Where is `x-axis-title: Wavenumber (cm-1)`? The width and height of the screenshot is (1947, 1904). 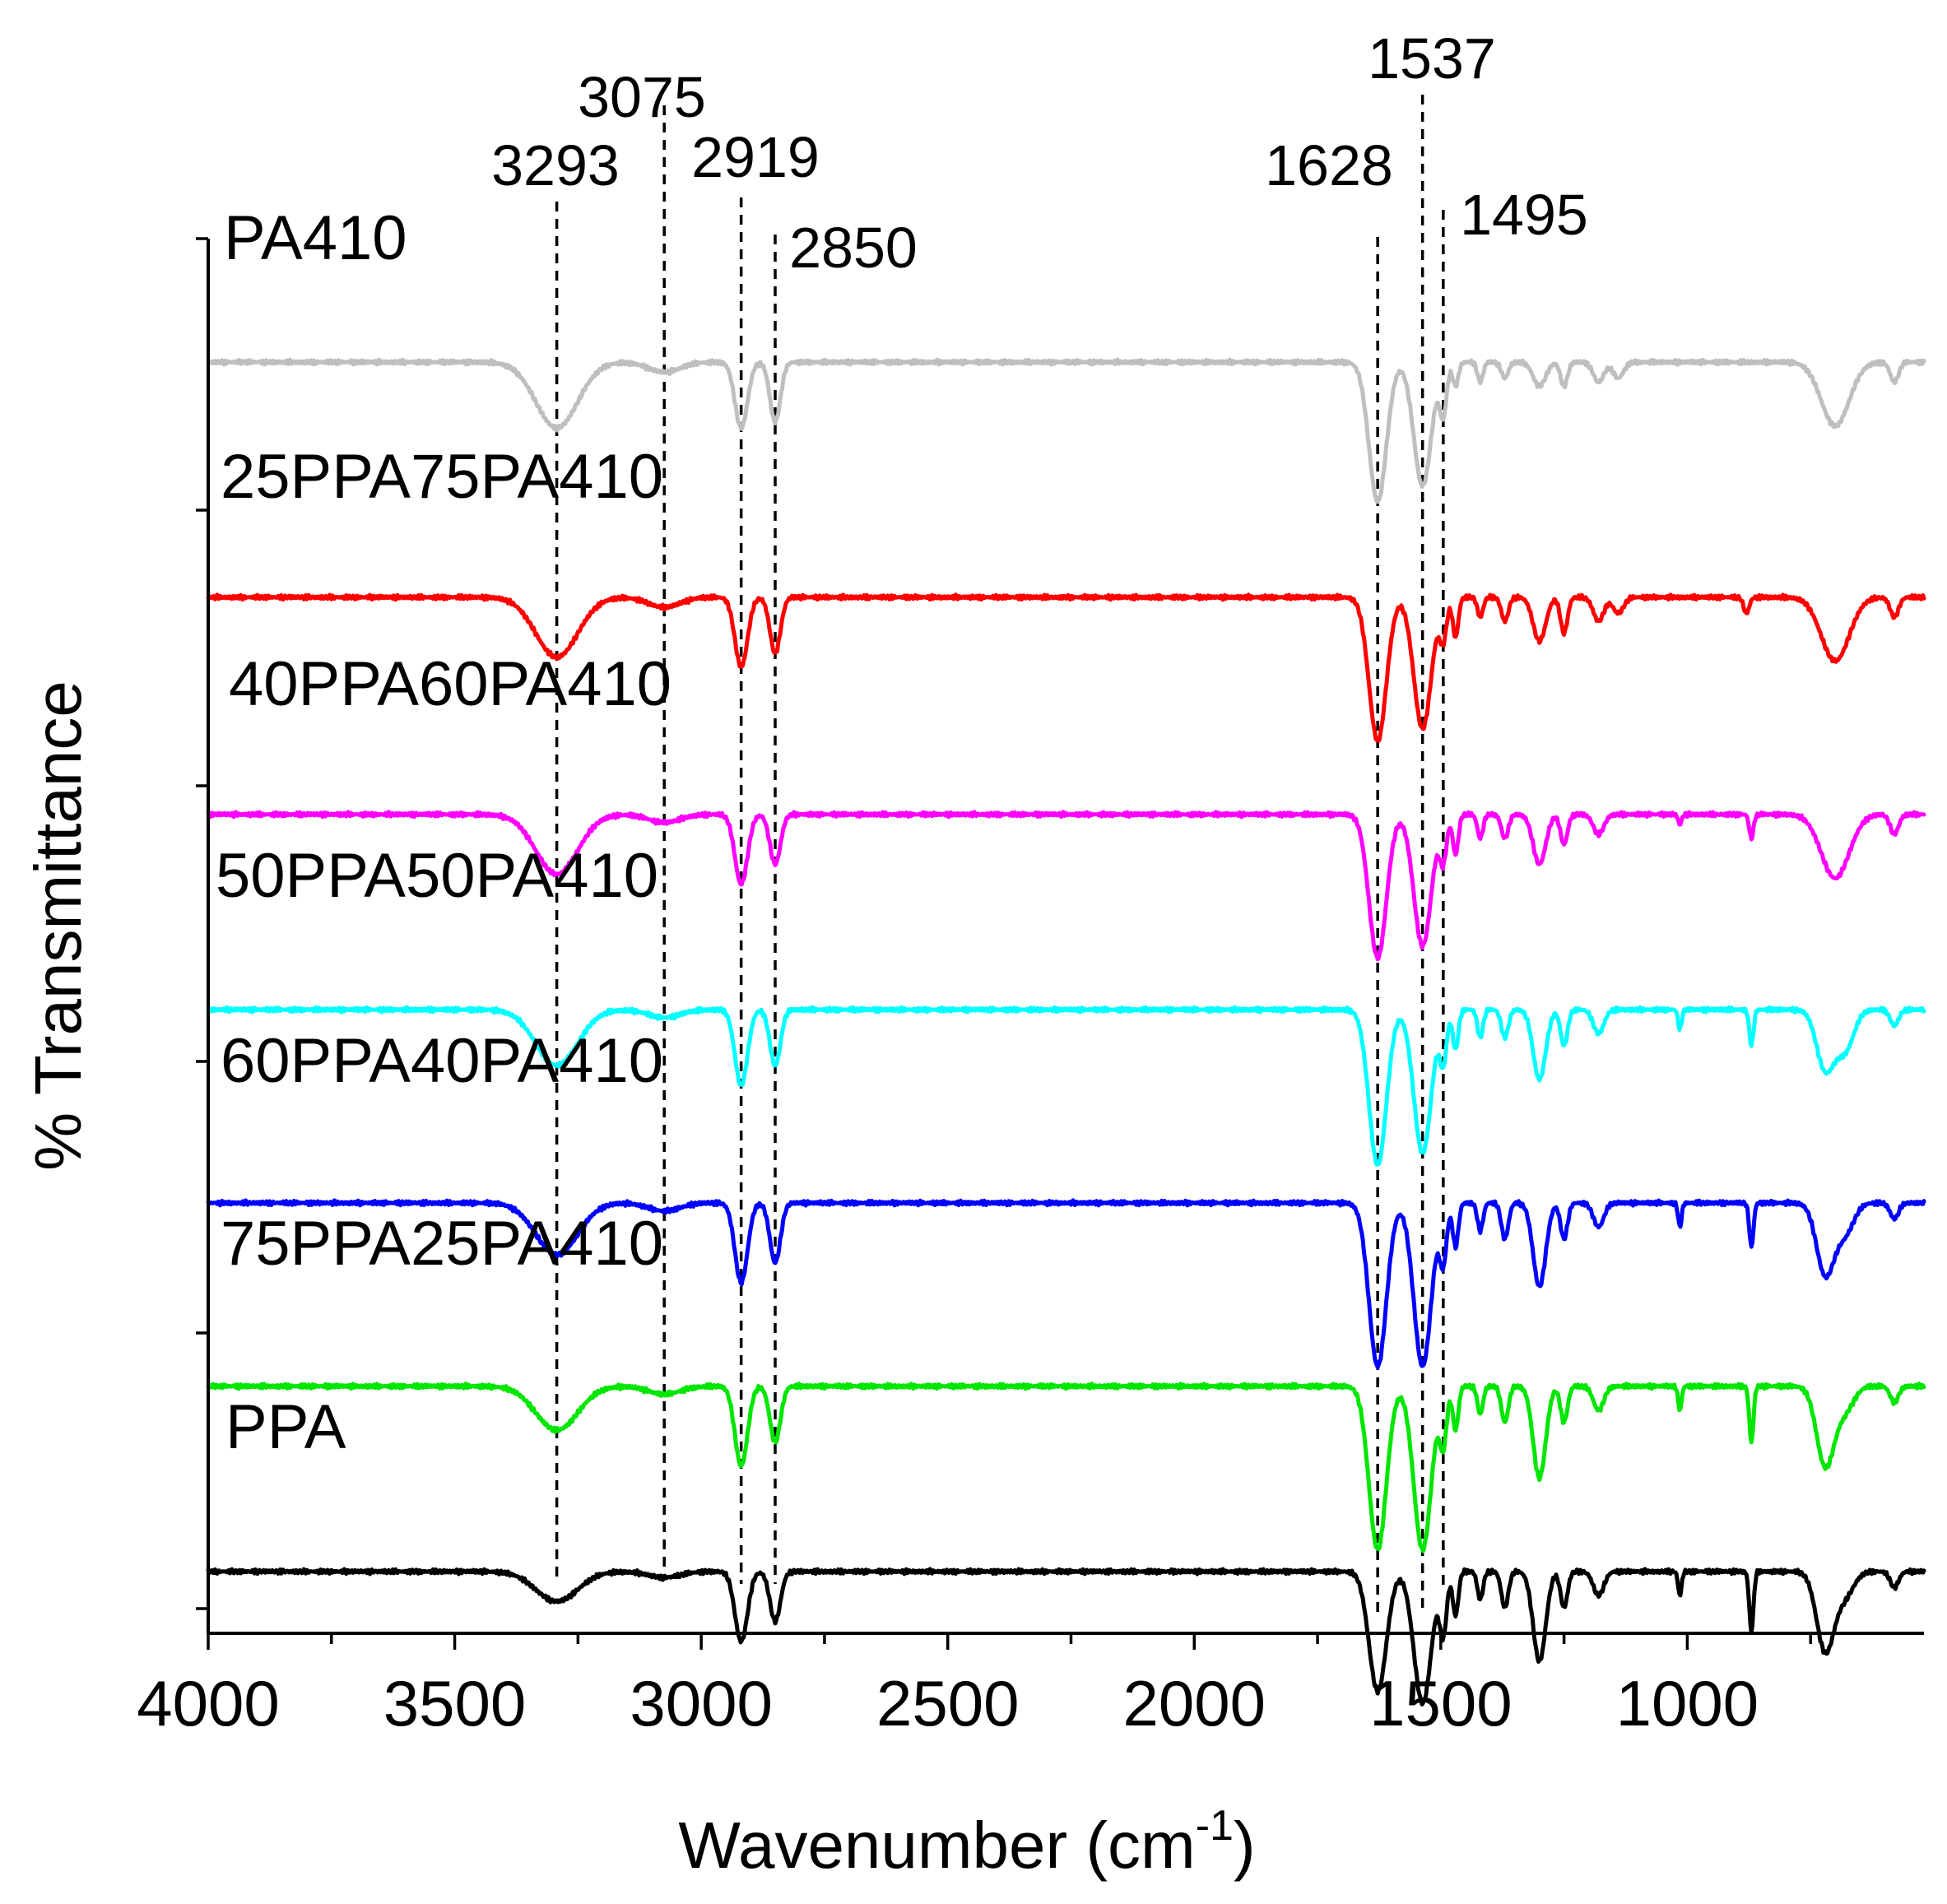 x-axis-title: Wavenumber (cm-1) is located at coordinates (966, 1842).